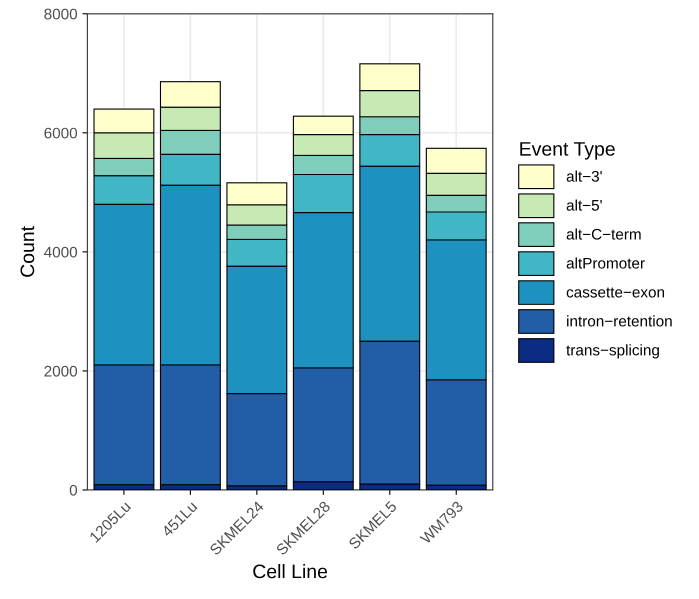 This screenshot has width=699, height=599. Describe the element at coordinates (605, 263) in the screenshot. I see `legend-label: altPromoter` at that location.